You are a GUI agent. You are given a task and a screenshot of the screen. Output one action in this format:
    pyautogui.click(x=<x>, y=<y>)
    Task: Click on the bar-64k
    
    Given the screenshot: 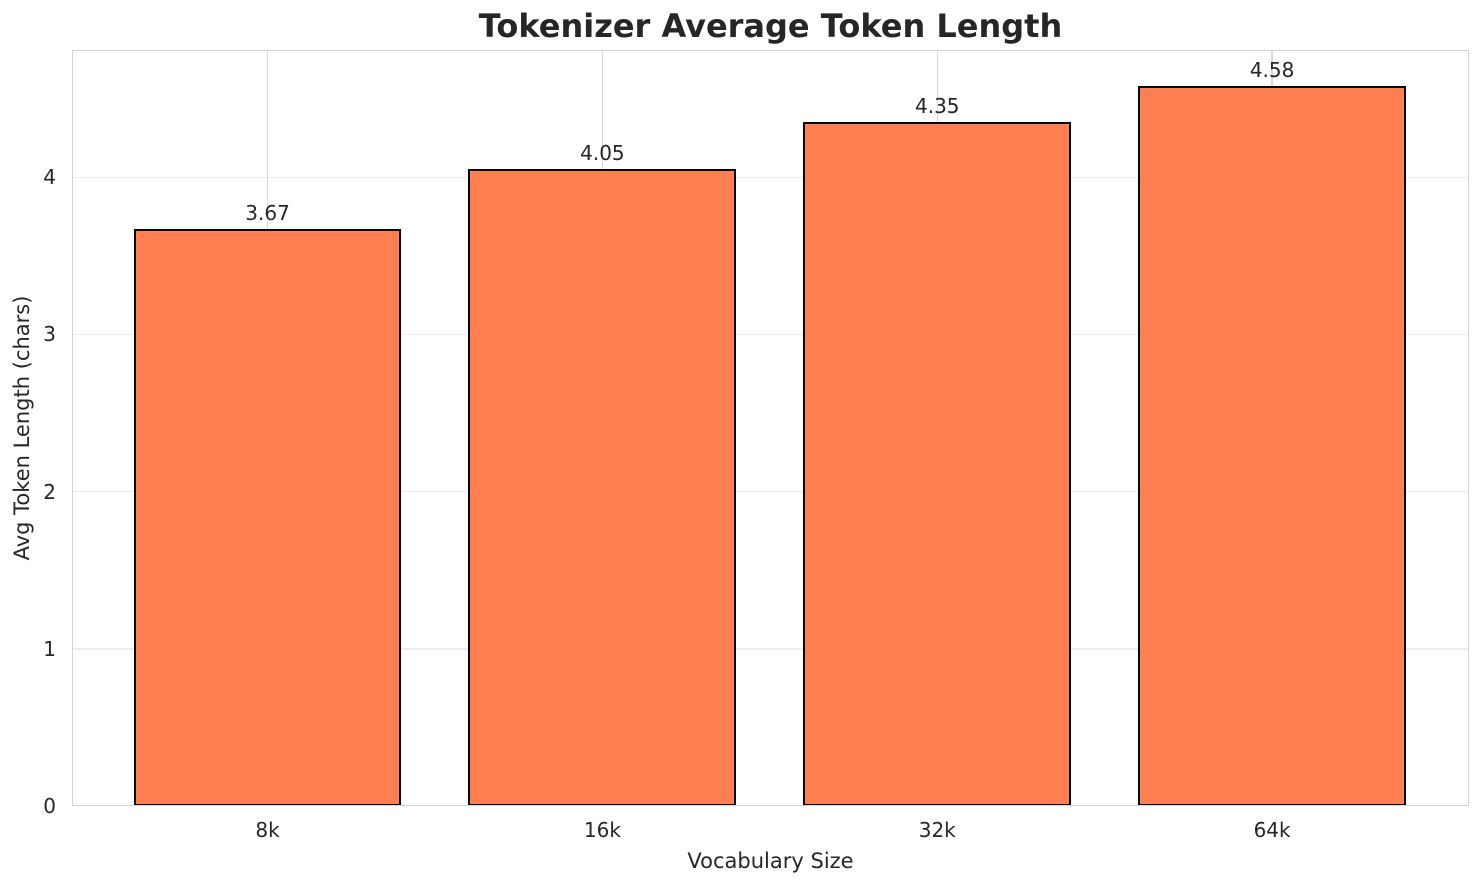 What is the action you would take?
    pyautogui.click(x=1272, y=446)
    